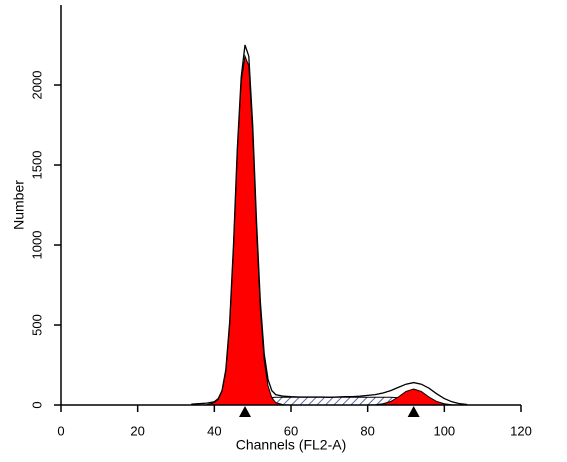 The width and height of the screenshot is (567, 462). Describe the element at coordinates (36, 165) in the screenshot. I see `y-tick-label: 1500` at that location.